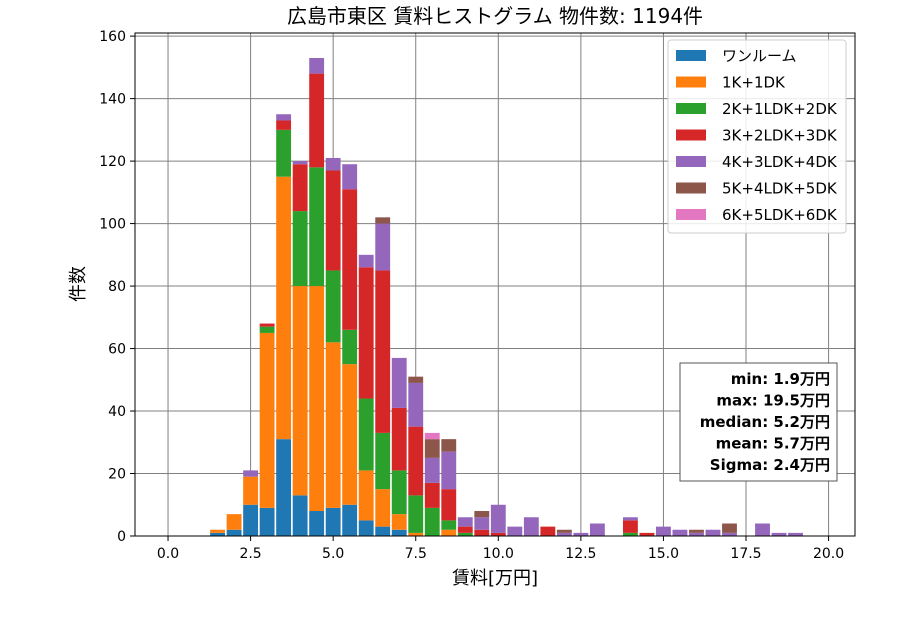 This screenshot has height=634, width=900. Describe the element at coordinates (773, 401) in the screenshot. I see `stats-line: max: 19.5万円` at that location.